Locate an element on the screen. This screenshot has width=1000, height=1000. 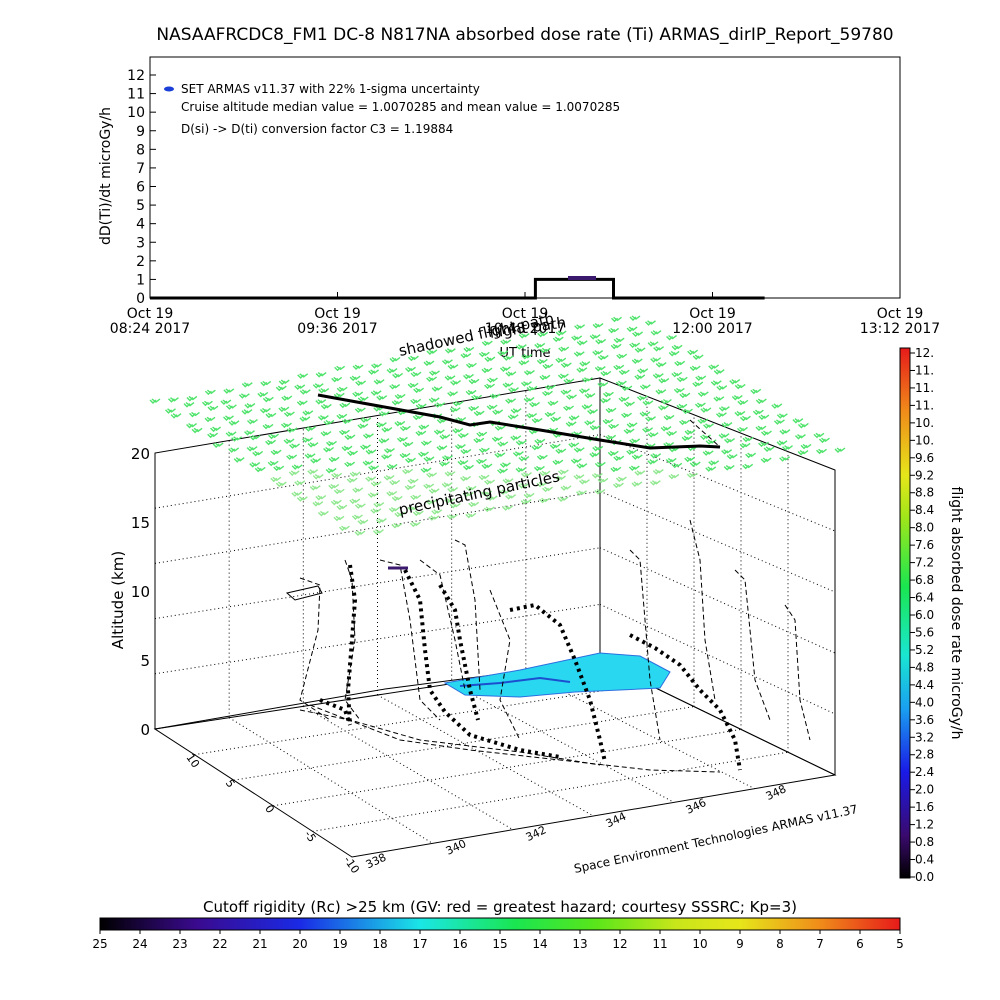
top-y-tick-label: 2 is located at coordinates (140, 262).